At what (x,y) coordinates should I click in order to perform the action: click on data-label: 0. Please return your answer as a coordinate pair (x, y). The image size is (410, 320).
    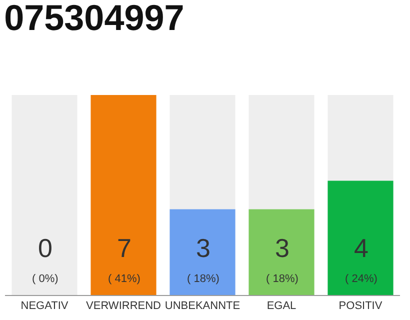
    Looking at the image, I should click on (45, 248).